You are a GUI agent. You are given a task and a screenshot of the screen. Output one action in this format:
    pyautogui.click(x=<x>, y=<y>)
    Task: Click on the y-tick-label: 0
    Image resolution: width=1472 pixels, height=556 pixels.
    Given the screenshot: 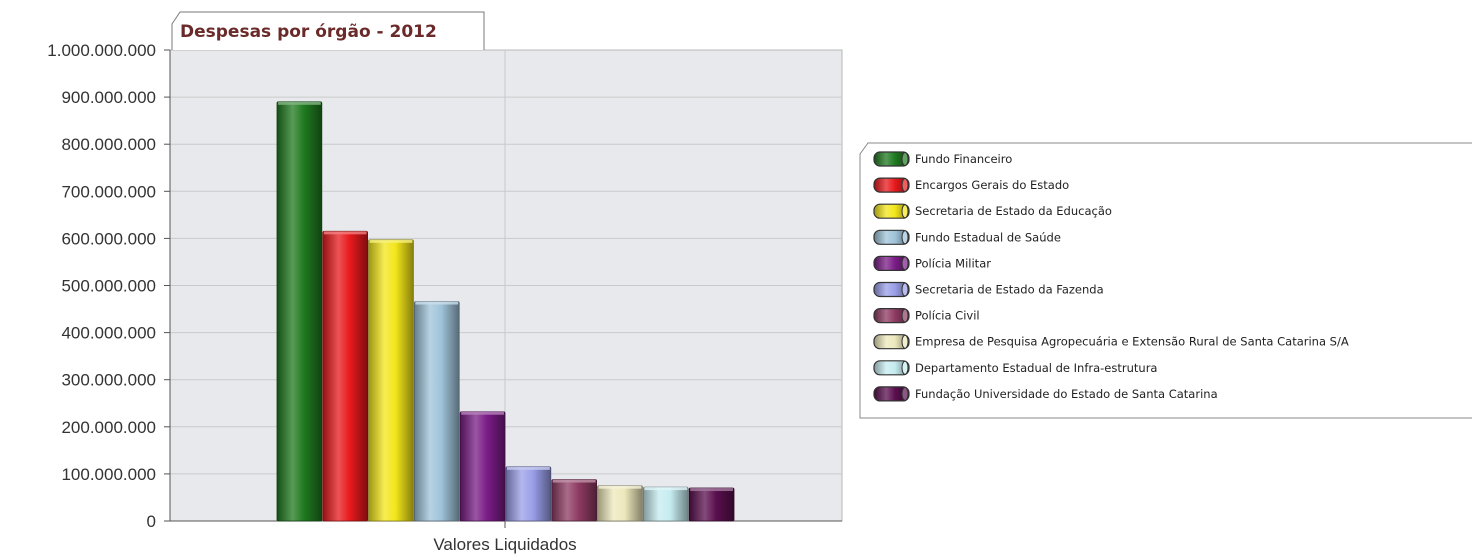 What is the action you would take?
    pyautogui.click(x=151, y=521)
    